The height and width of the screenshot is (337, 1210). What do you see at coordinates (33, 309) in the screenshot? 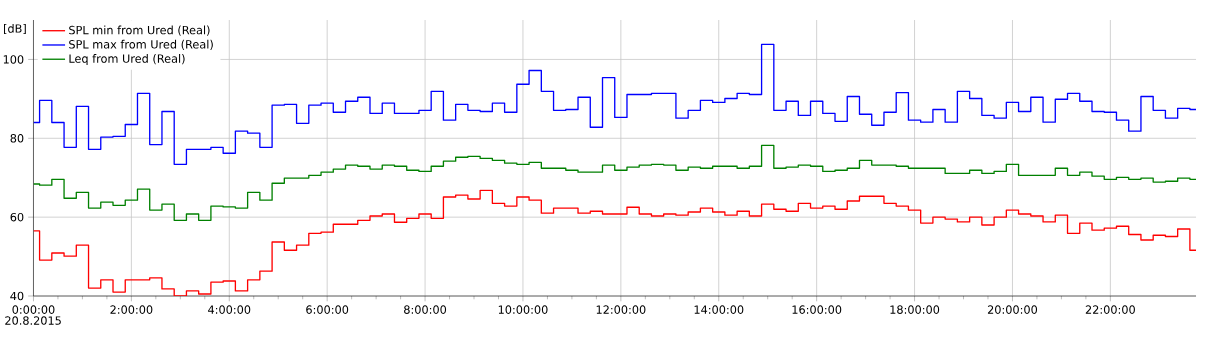
I see `x-tick-label: 0:00:00` at bounding box center [33, 309].